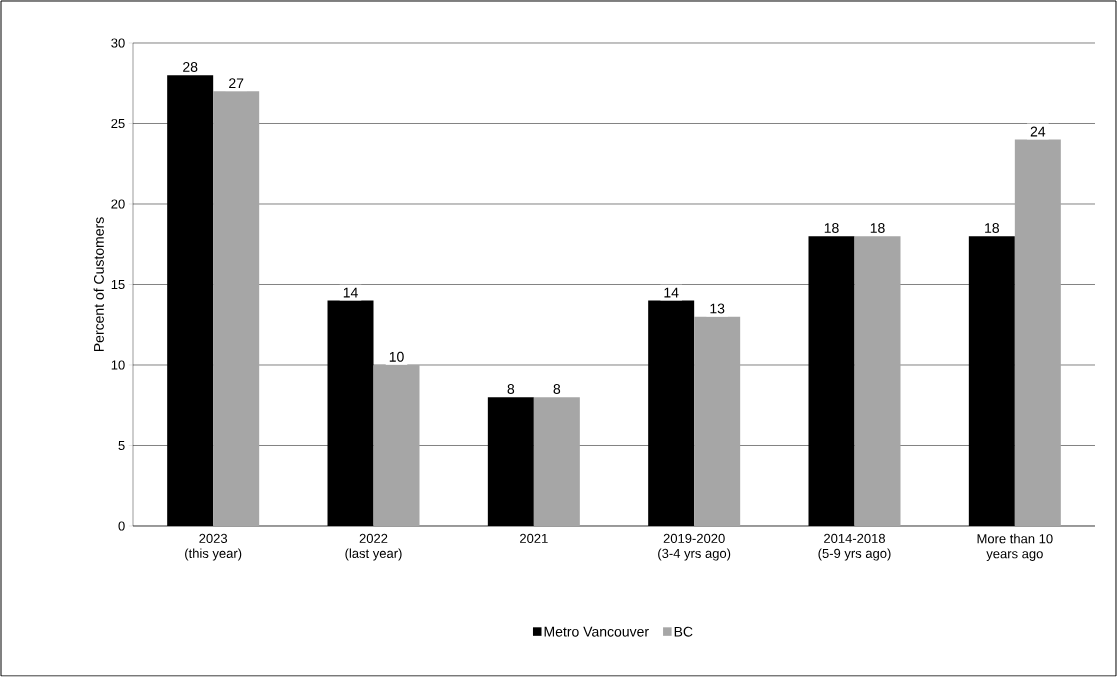 The image size is (1117, 677). Describe the element at coordinates (1015, 547) in the screenshot. I see `x-tick-label: More than 10 years ago` at that location.